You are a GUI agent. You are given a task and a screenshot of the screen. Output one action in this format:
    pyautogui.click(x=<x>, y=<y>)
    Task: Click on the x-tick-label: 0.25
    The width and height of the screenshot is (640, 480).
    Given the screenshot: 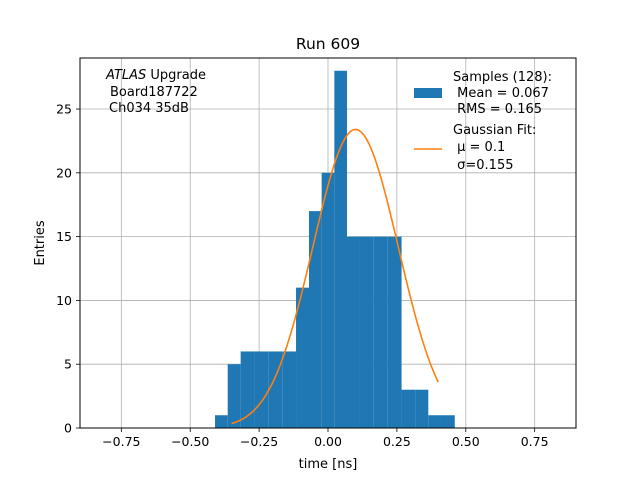 What is the action you would take?
    pyautogui.click(x=397, y=441)
    